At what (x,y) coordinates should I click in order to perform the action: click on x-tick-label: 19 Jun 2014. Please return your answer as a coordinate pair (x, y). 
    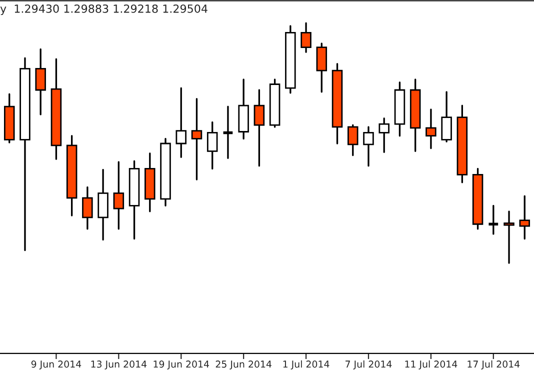
    Looking at the image, I should click on (181, 365).